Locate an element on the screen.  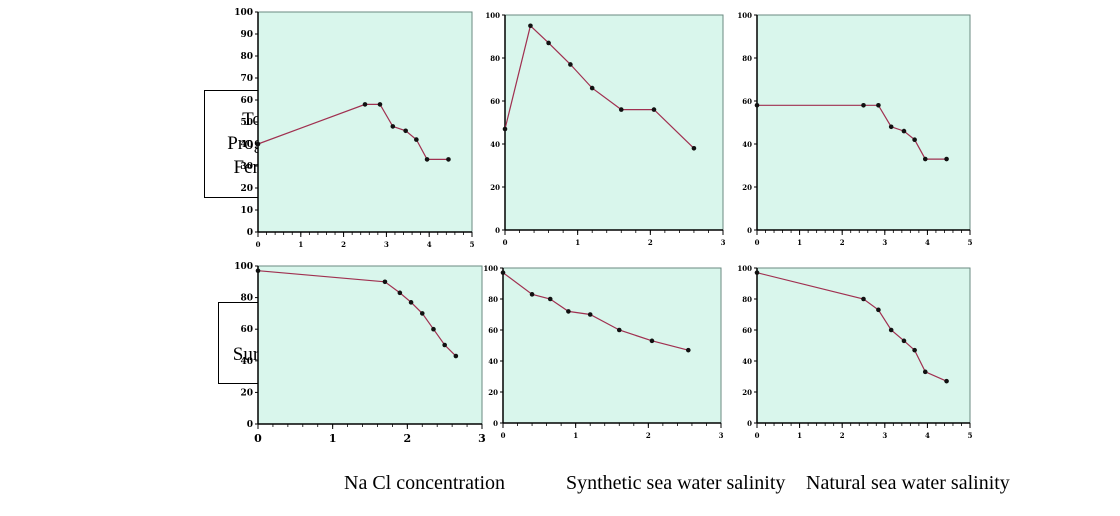
chart-panel-0-0: 0 10 20 30 40 50 60 70 80 90 100 0 1 2 3 4 5 is located at coordinates (354, 128).